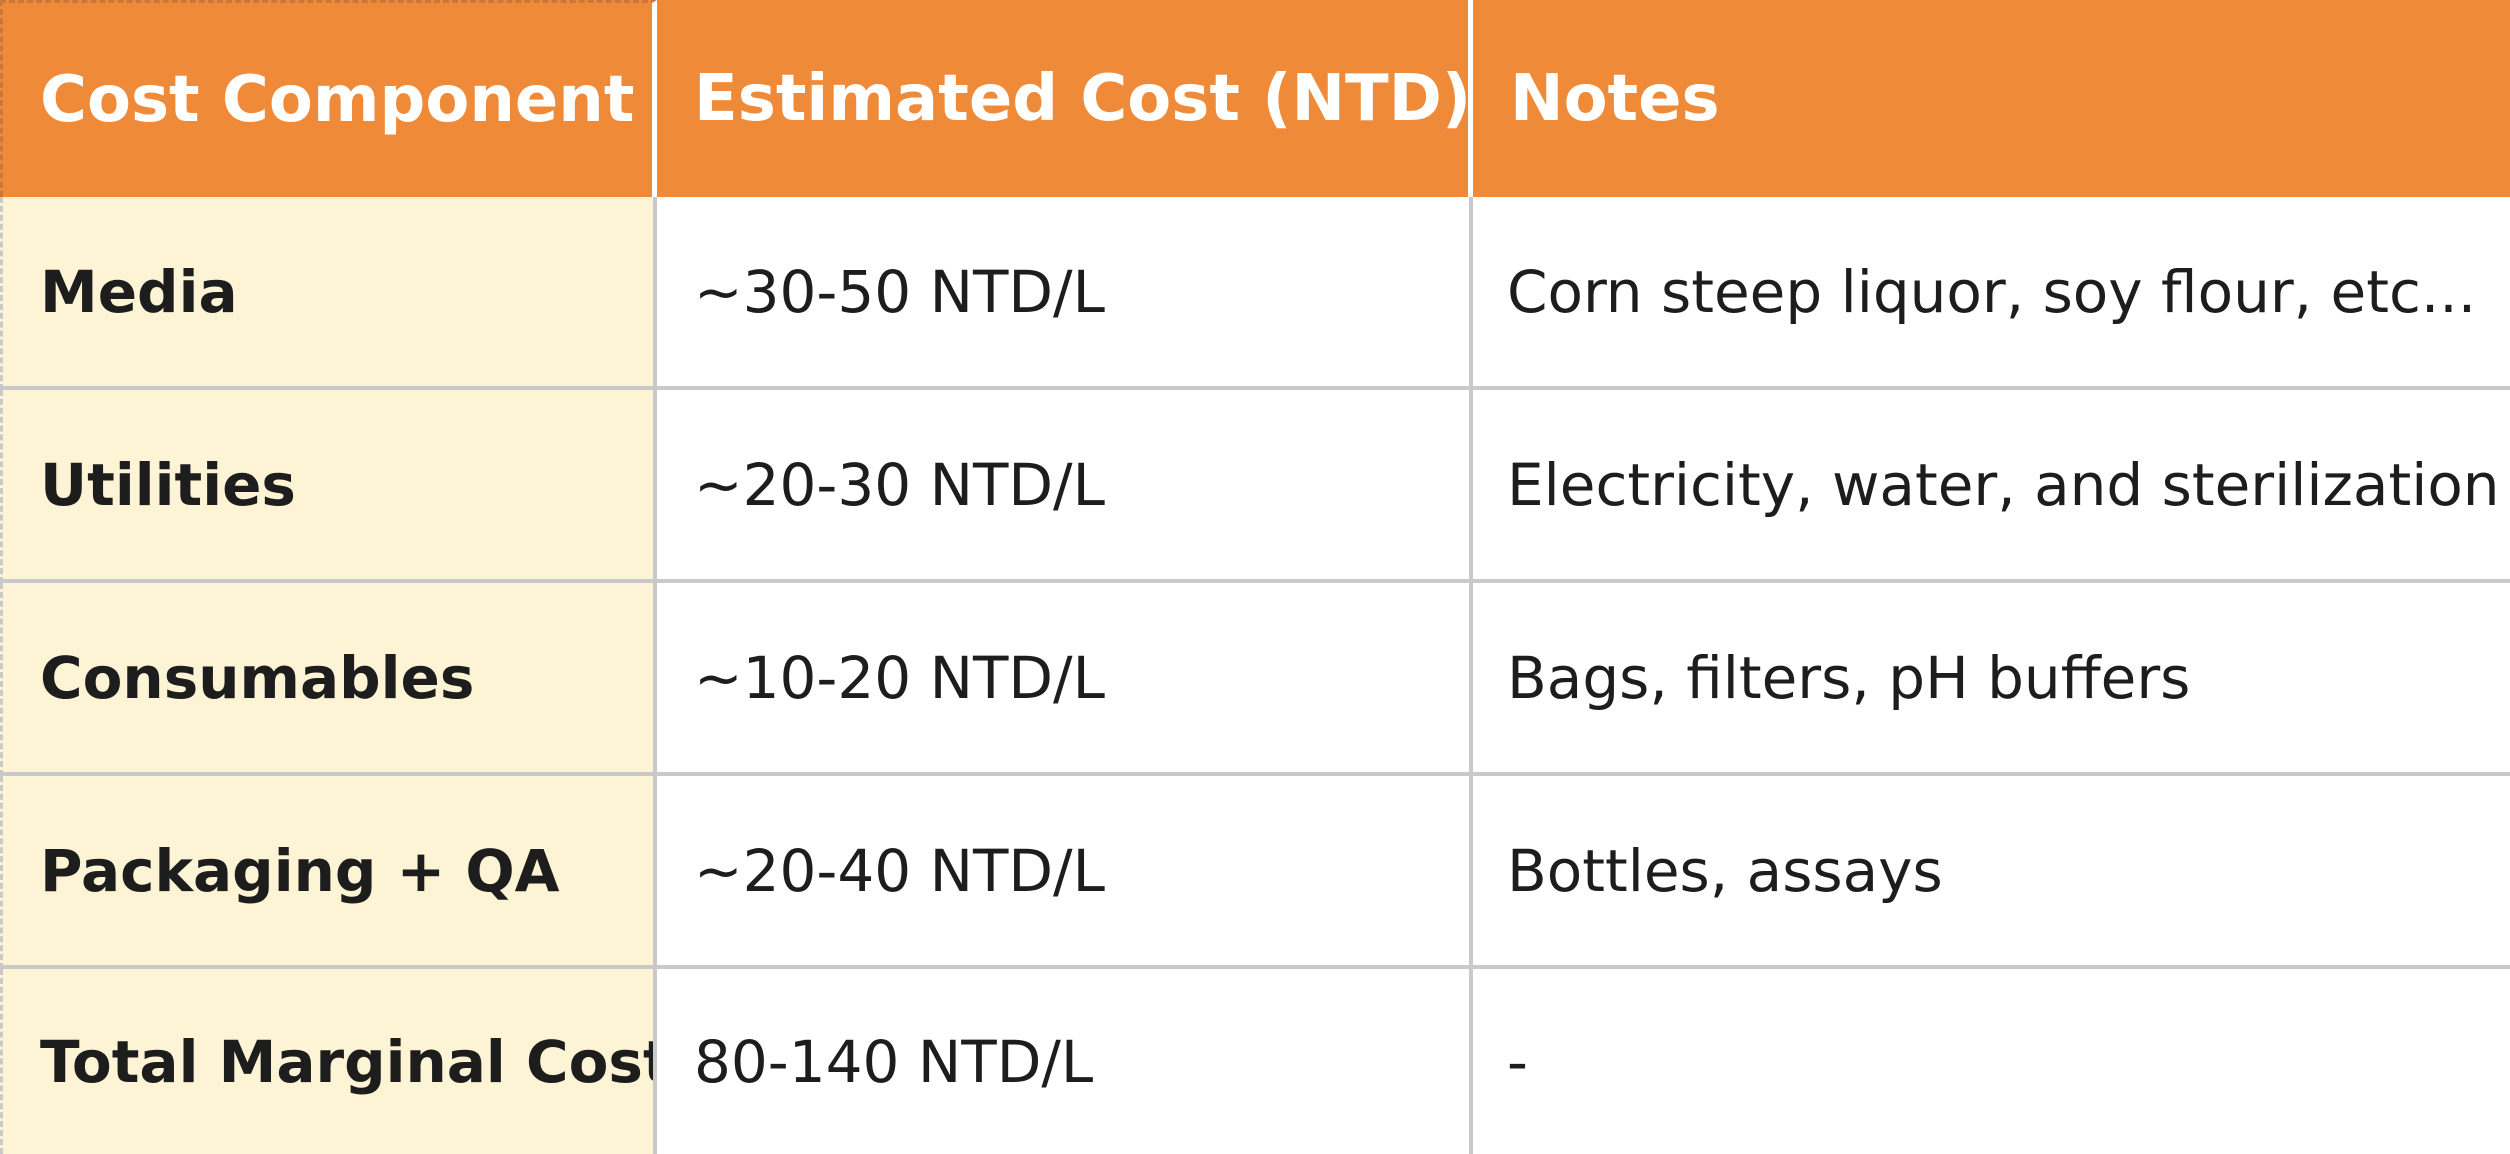 The height and width of the screenshot is (1154, 2510). I want to click on header-cost-component: Cost Component, so click(328, 98).